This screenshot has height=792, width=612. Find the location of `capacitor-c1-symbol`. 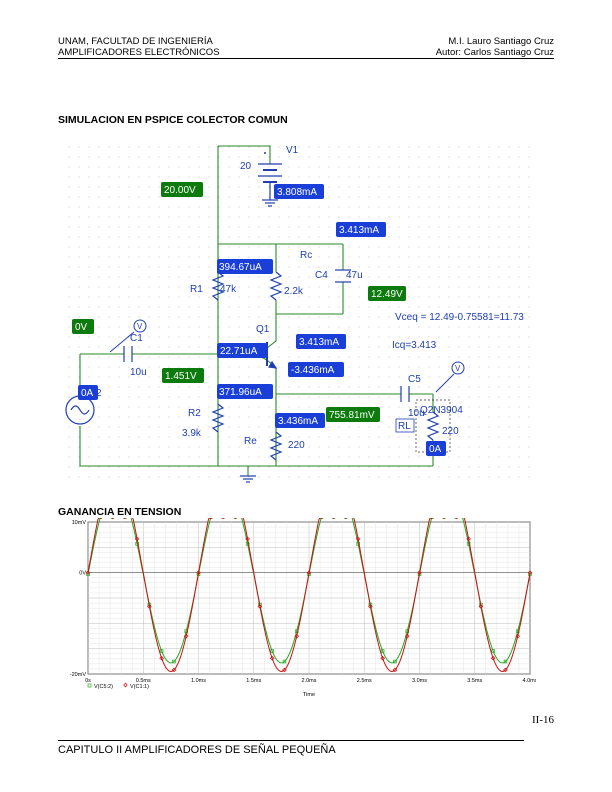

capacitor-c1-symbol is located at coordinates (128, 354).